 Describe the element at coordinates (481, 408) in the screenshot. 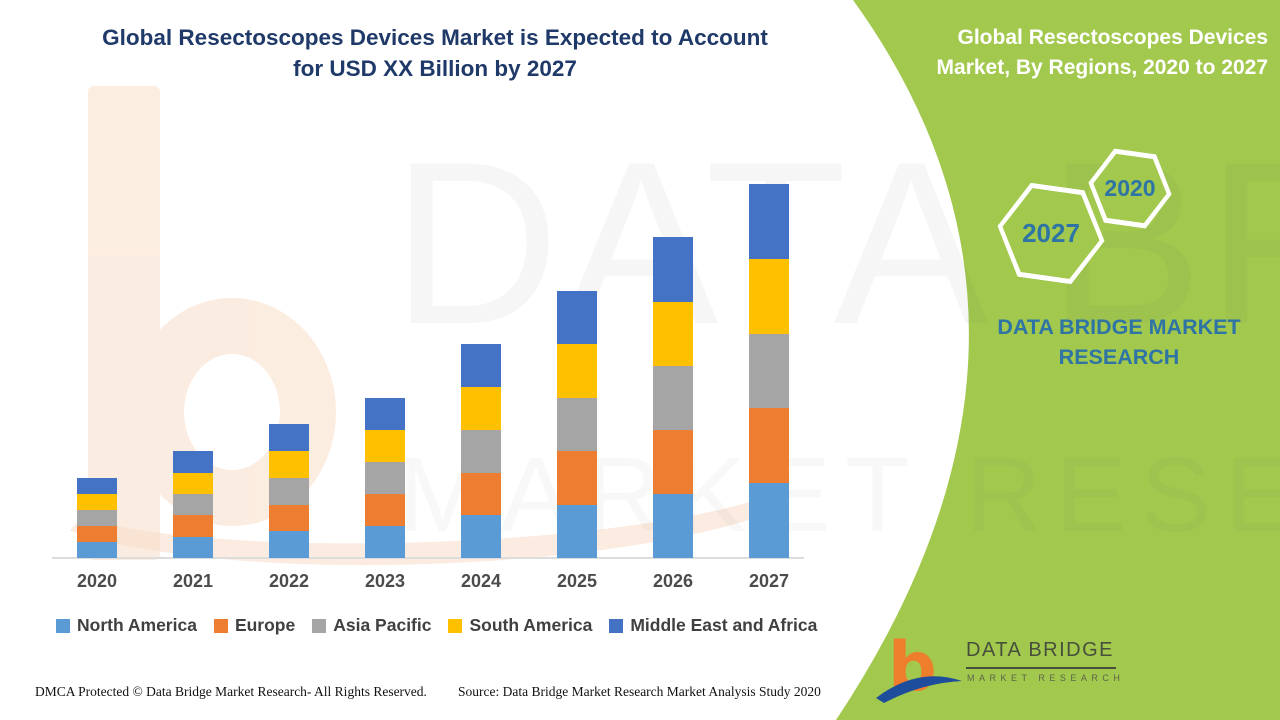

I see `bar-segment-2024-south-america` at that location.